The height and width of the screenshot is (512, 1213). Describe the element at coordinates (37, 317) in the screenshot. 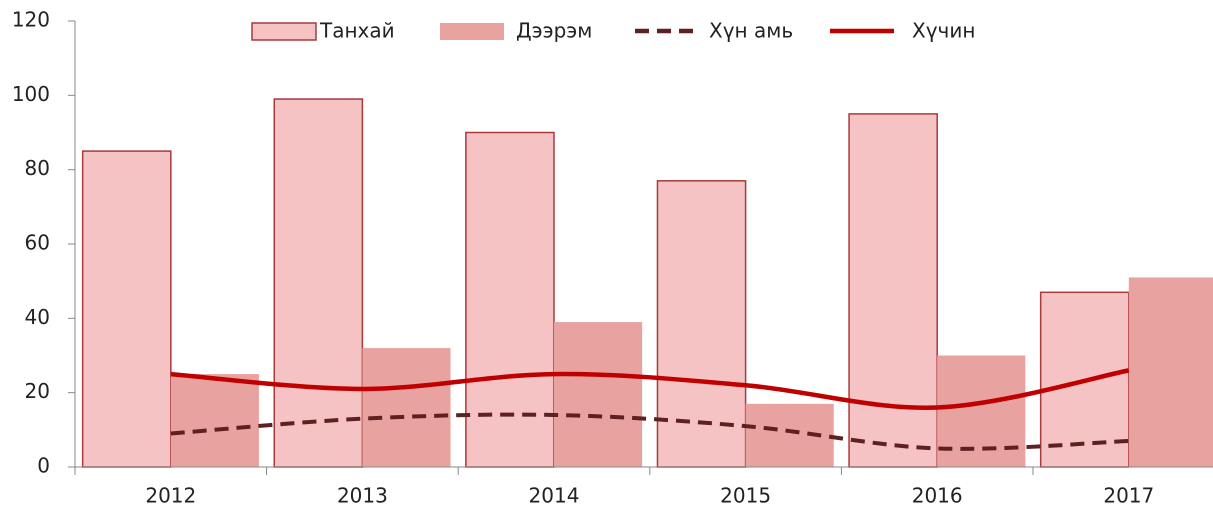

I see `y-tick-label: 40` at that location.